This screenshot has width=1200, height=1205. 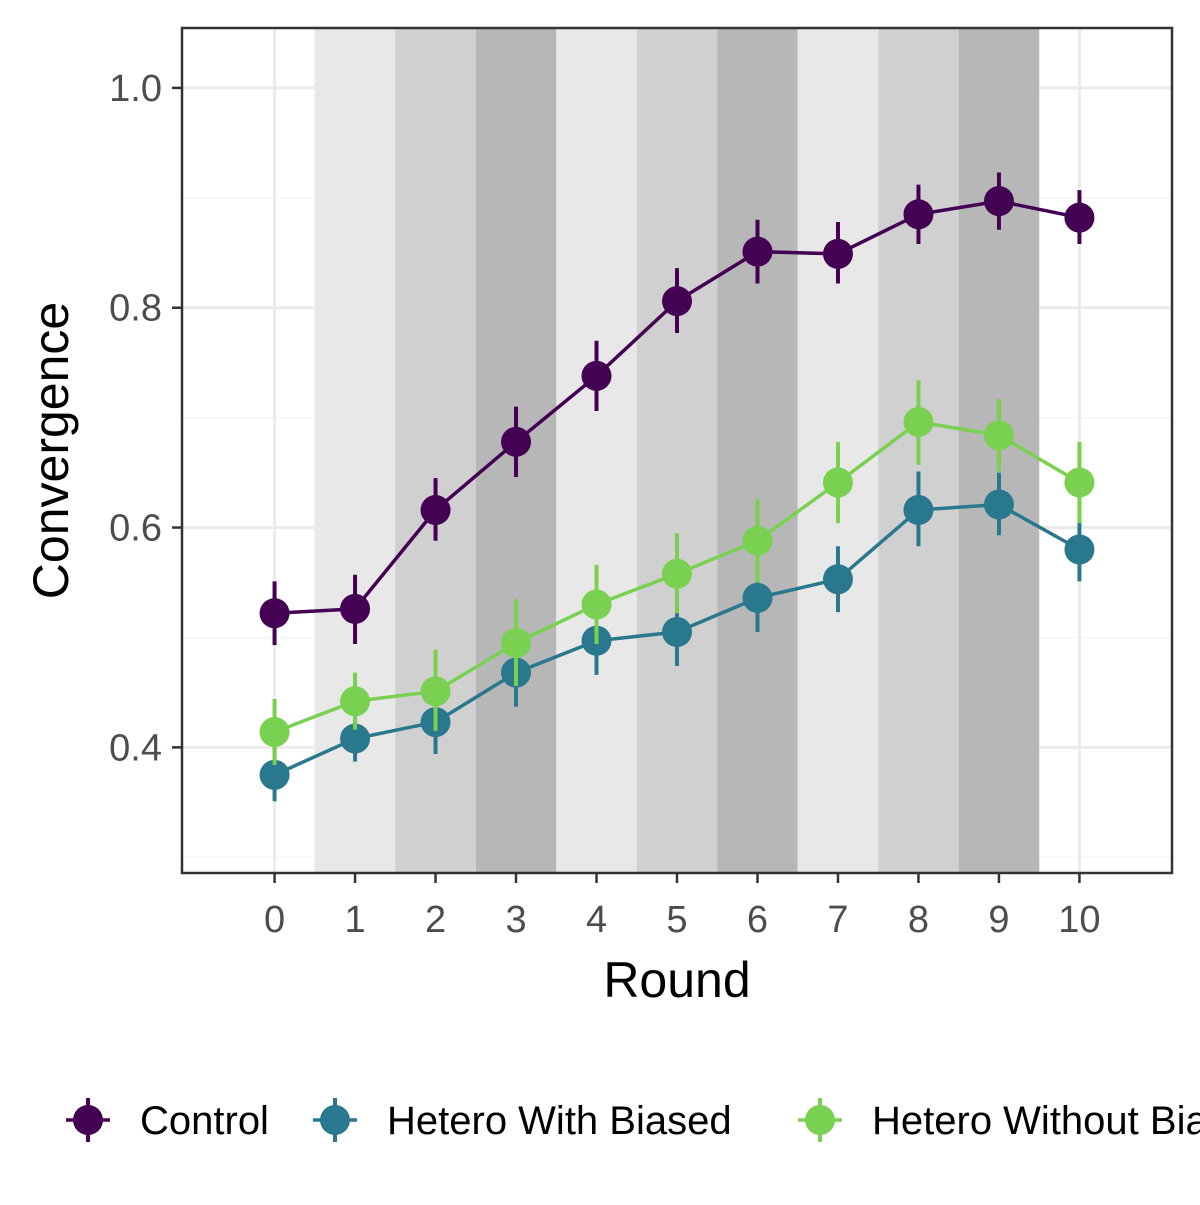 I want to click on x-tick-label: 4, so click(x=596, y=920).